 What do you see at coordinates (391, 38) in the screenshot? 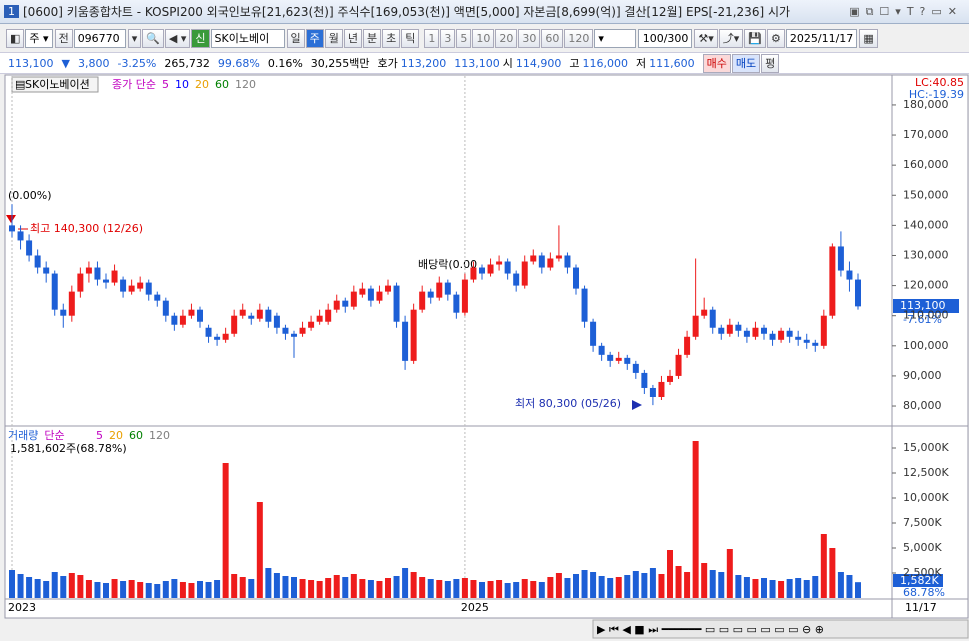
I see `period-button: 초` at bounding box center [391, 38].